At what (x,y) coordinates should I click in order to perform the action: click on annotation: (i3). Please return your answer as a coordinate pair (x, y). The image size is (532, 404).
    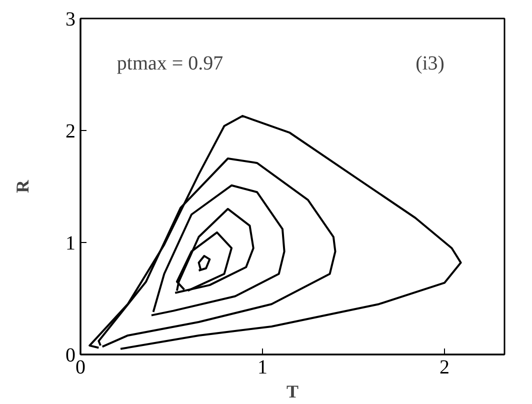
    Looking at the image, I should click on (430, 63).